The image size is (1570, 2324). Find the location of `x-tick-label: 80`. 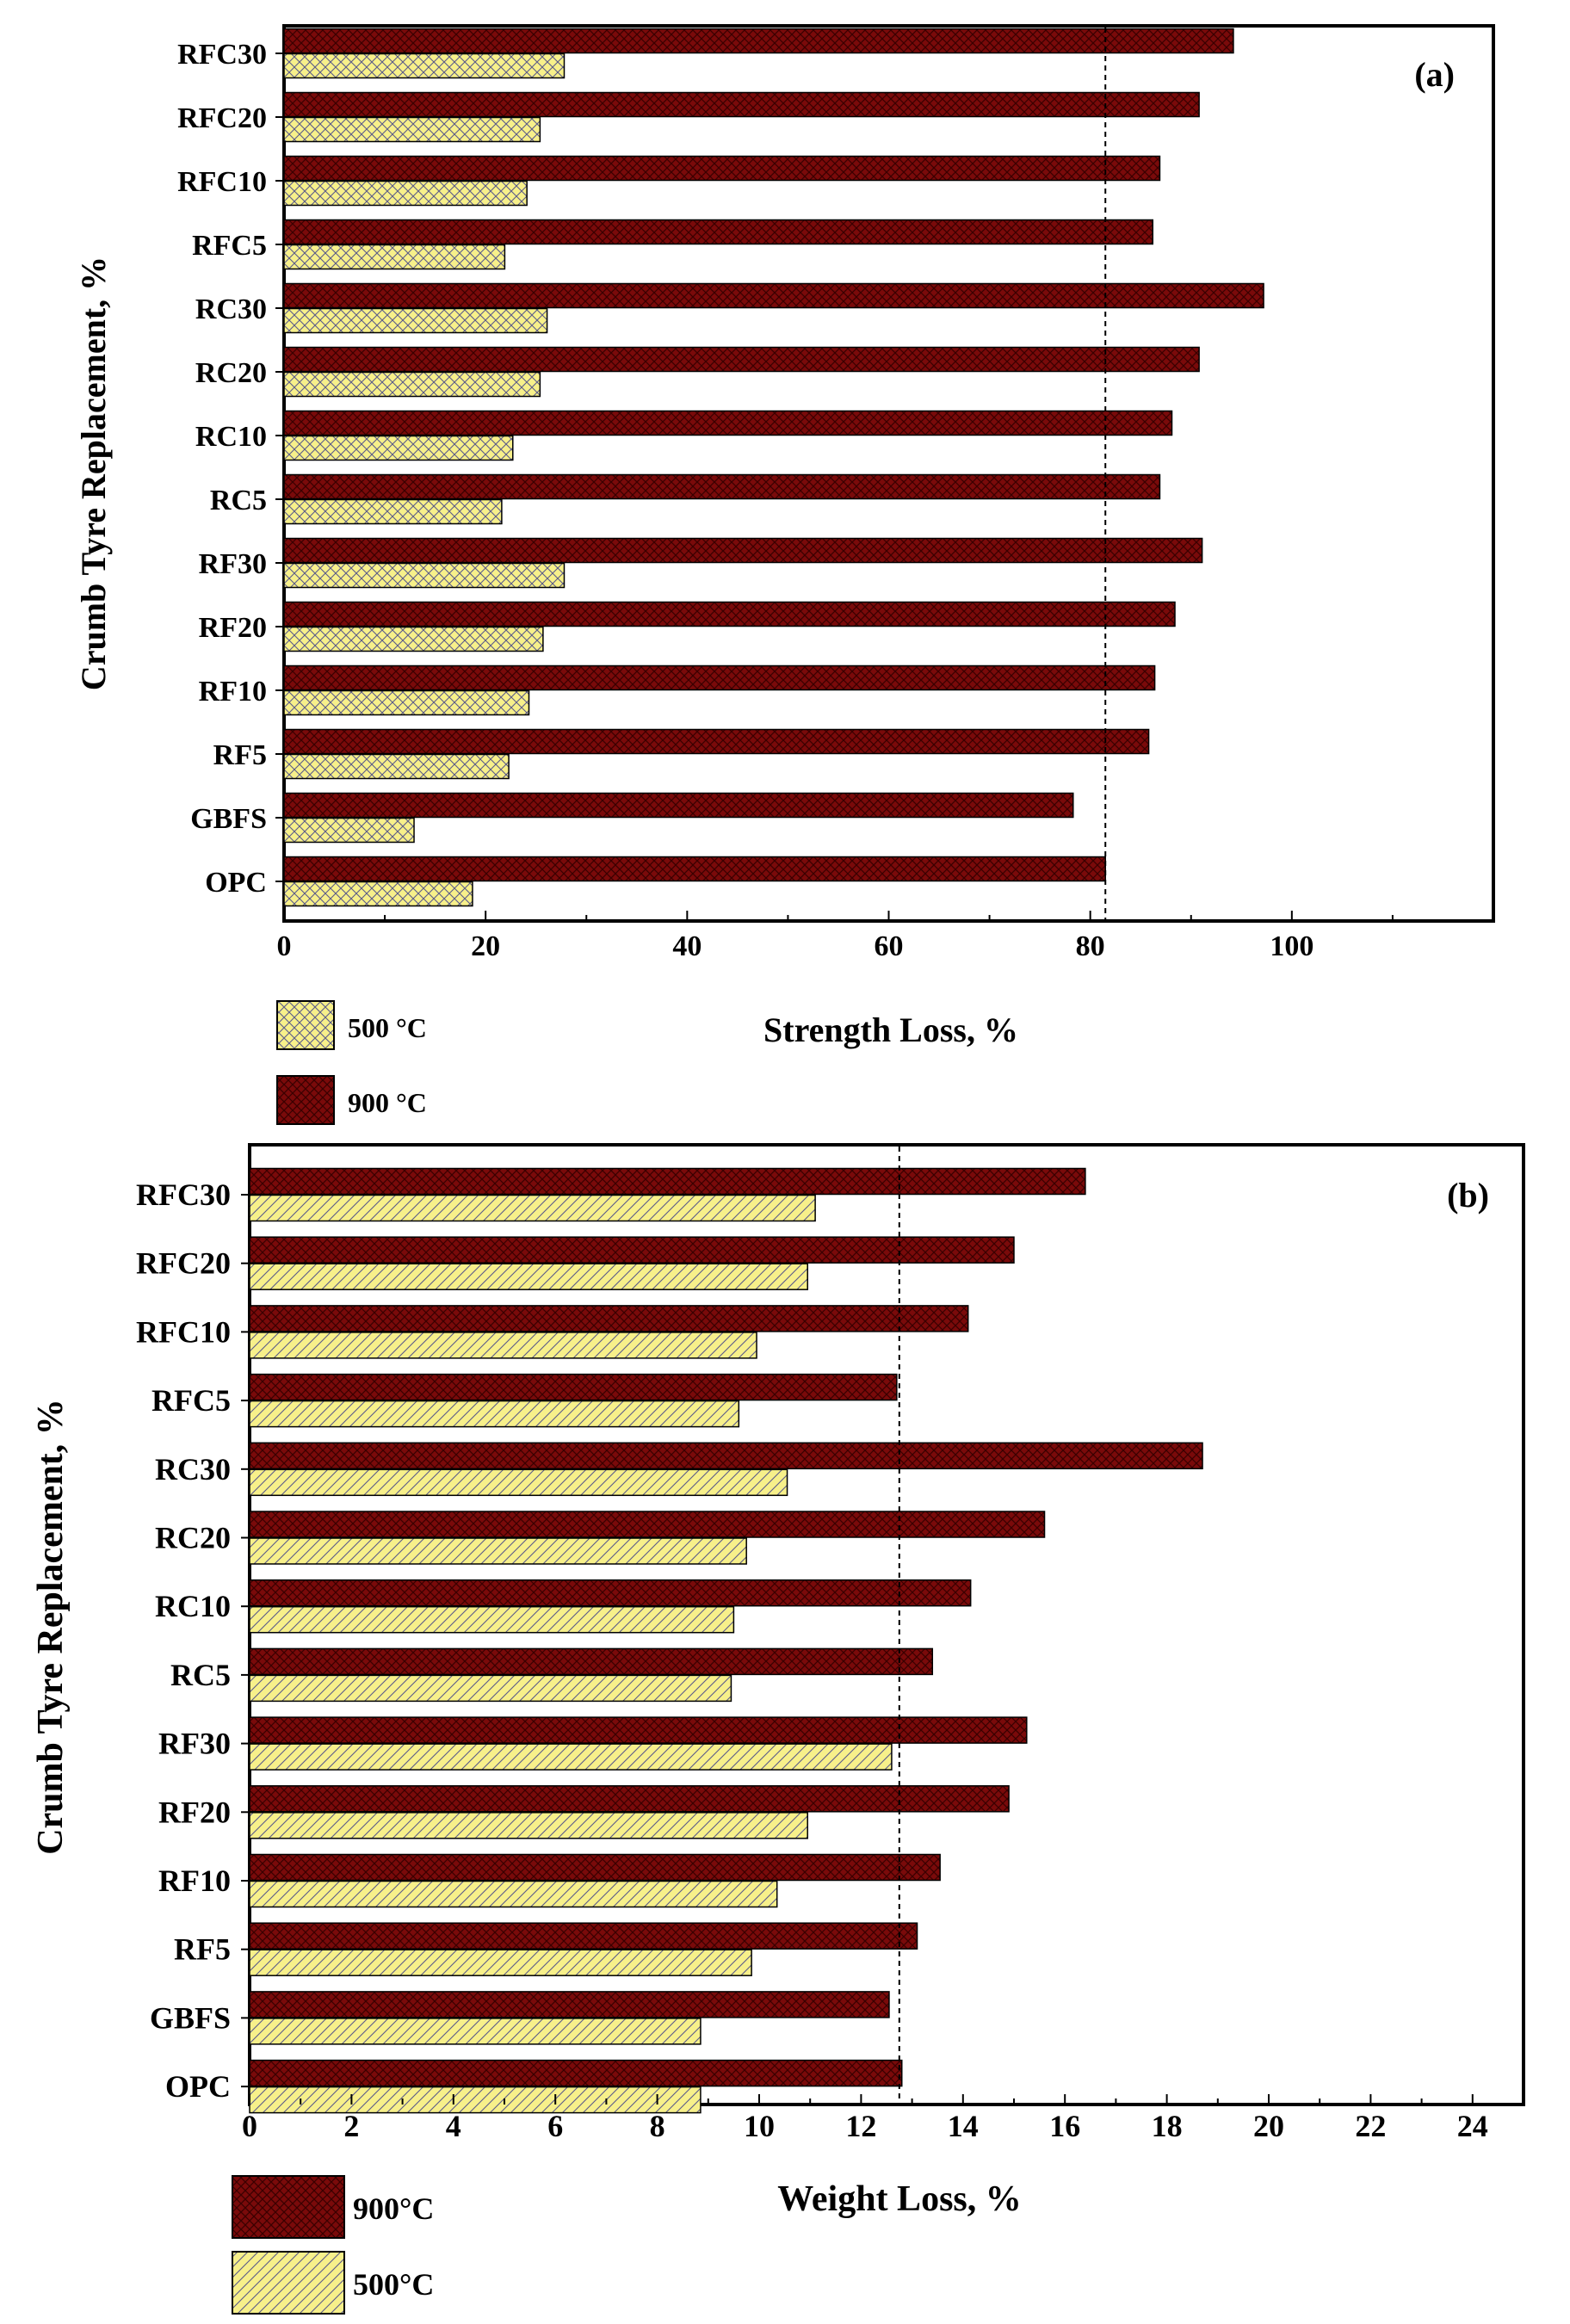

x-tick-label: 80 is located at coordinates (1090, 946).